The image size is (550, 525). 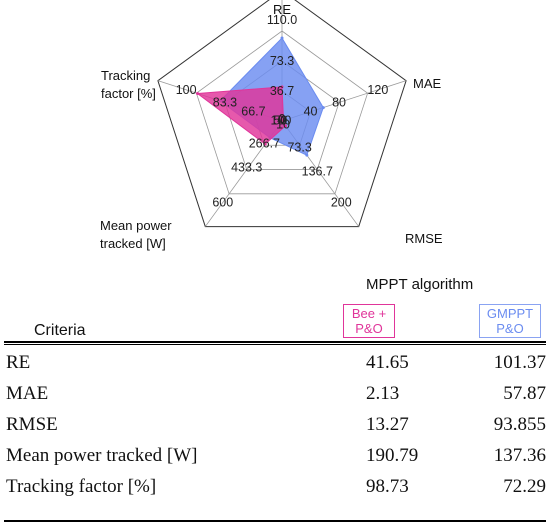 What do you see at coordinates (369, 328) in the screenshot?
I see `bee-label-line2: P&O` at bounding box center [369, 328].